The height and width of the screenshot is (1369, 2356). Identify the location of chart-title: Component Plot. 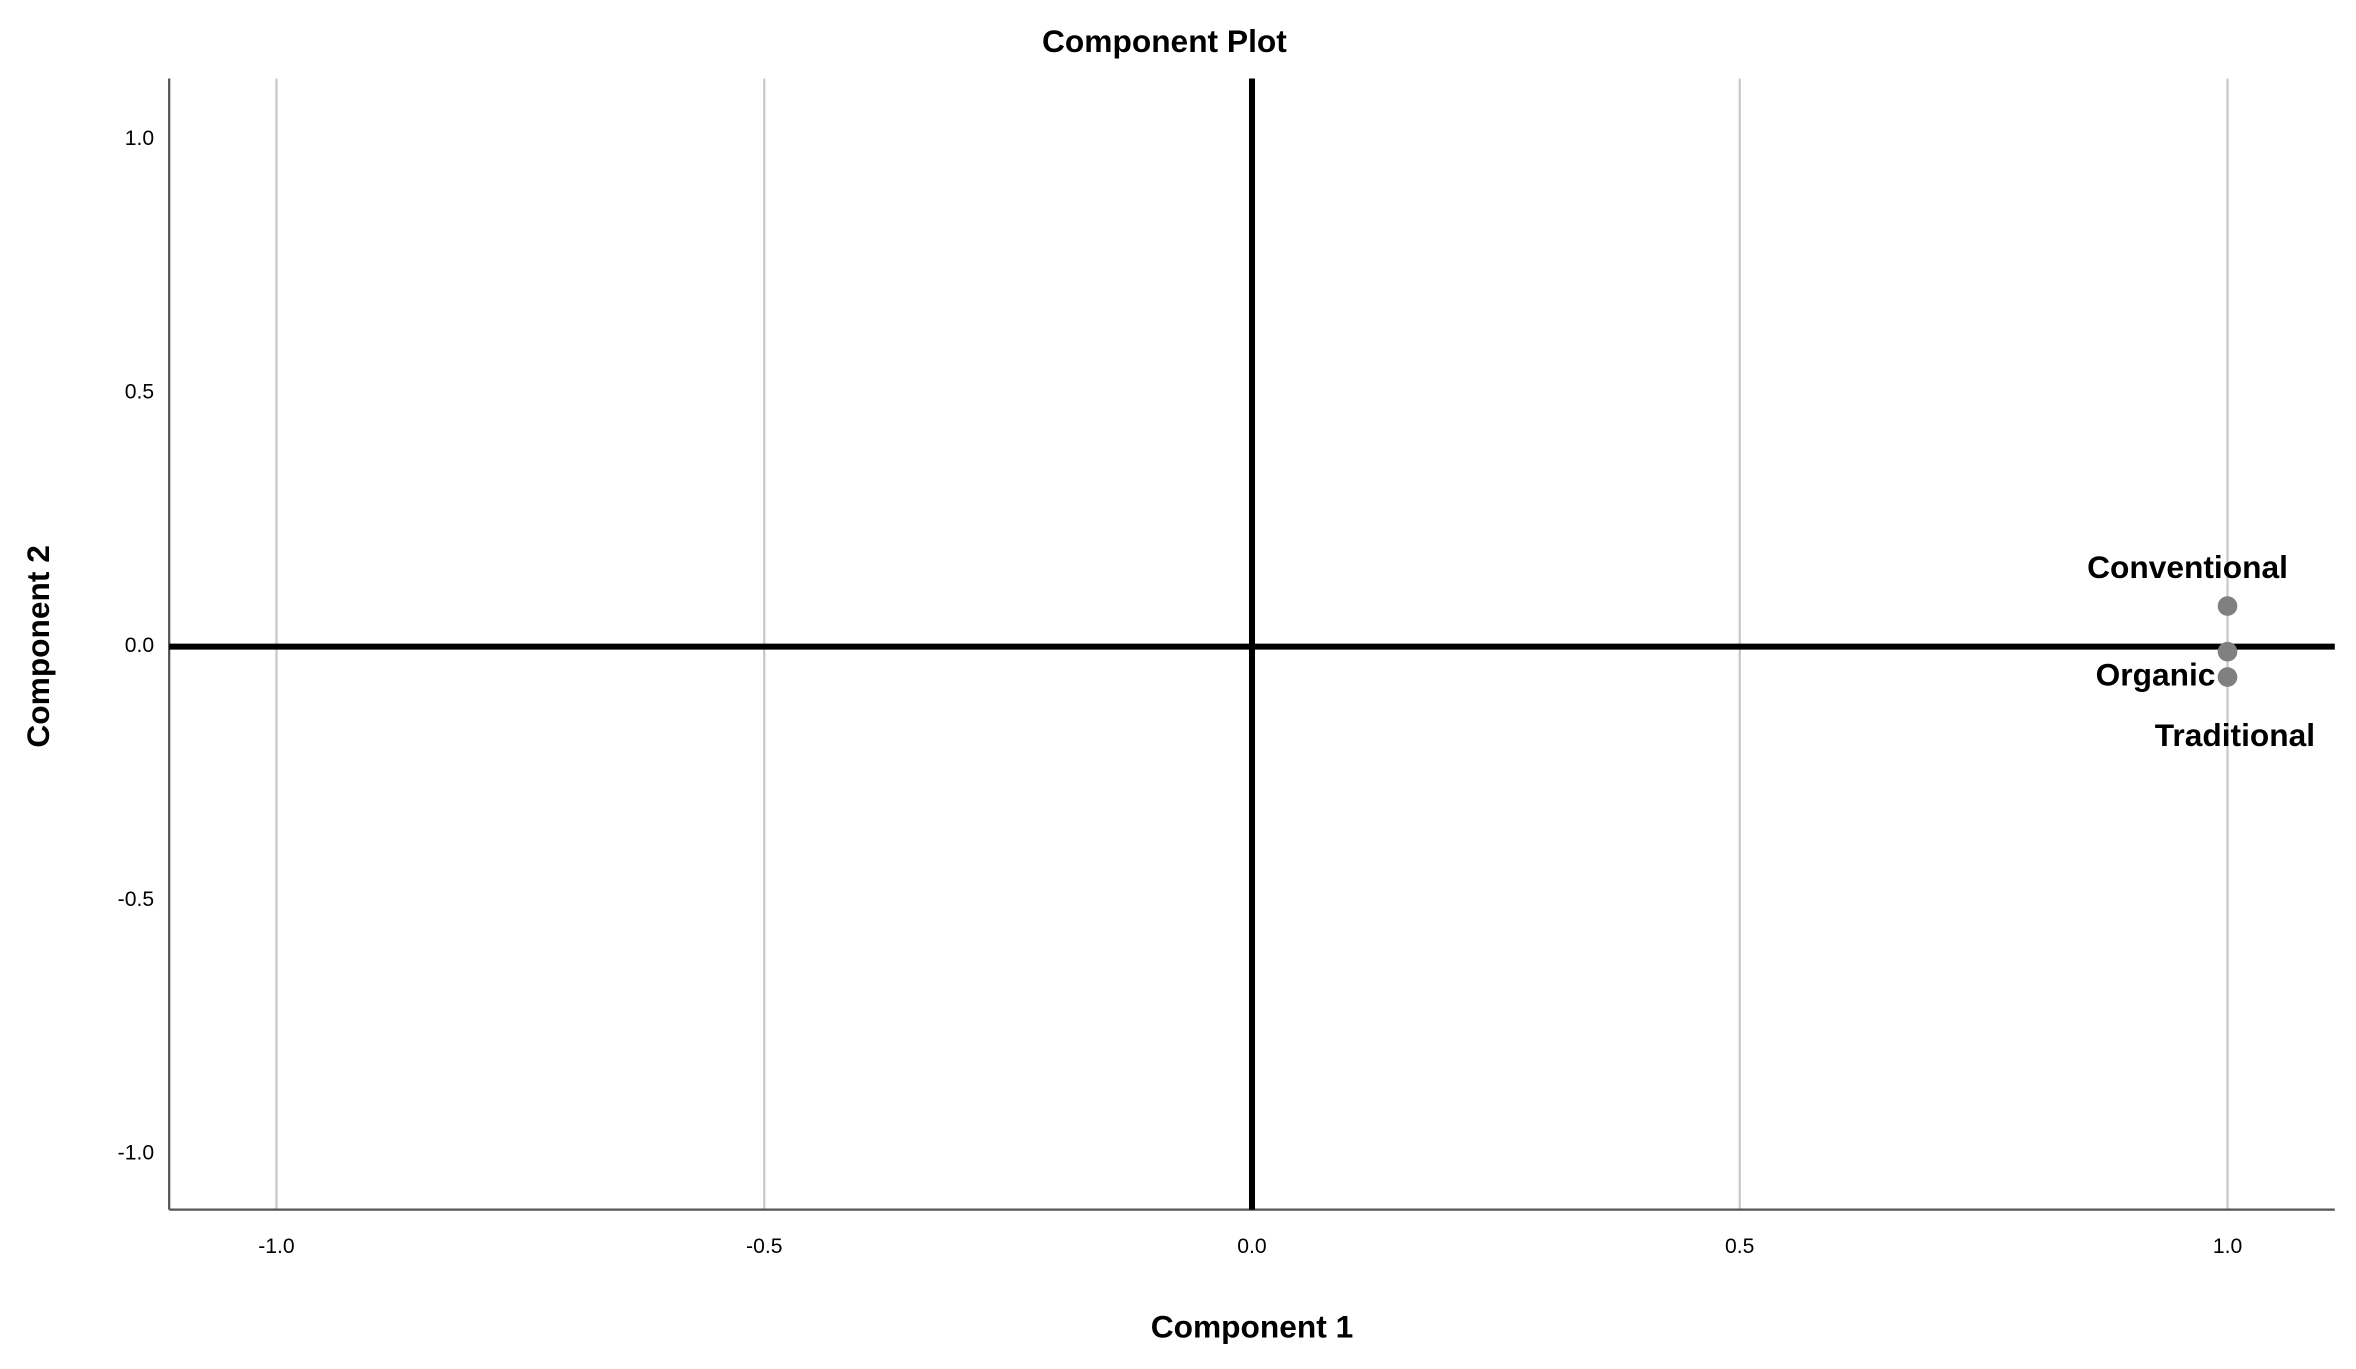
(1164, 41).